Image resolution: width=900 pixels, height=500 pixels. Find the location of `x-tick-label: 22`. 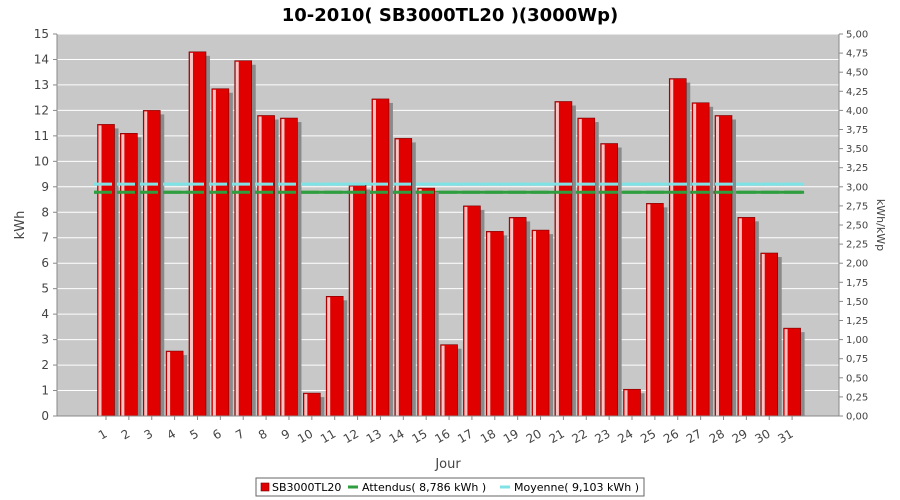

x-tick-label: 22 is located at coordinates (580, 436).